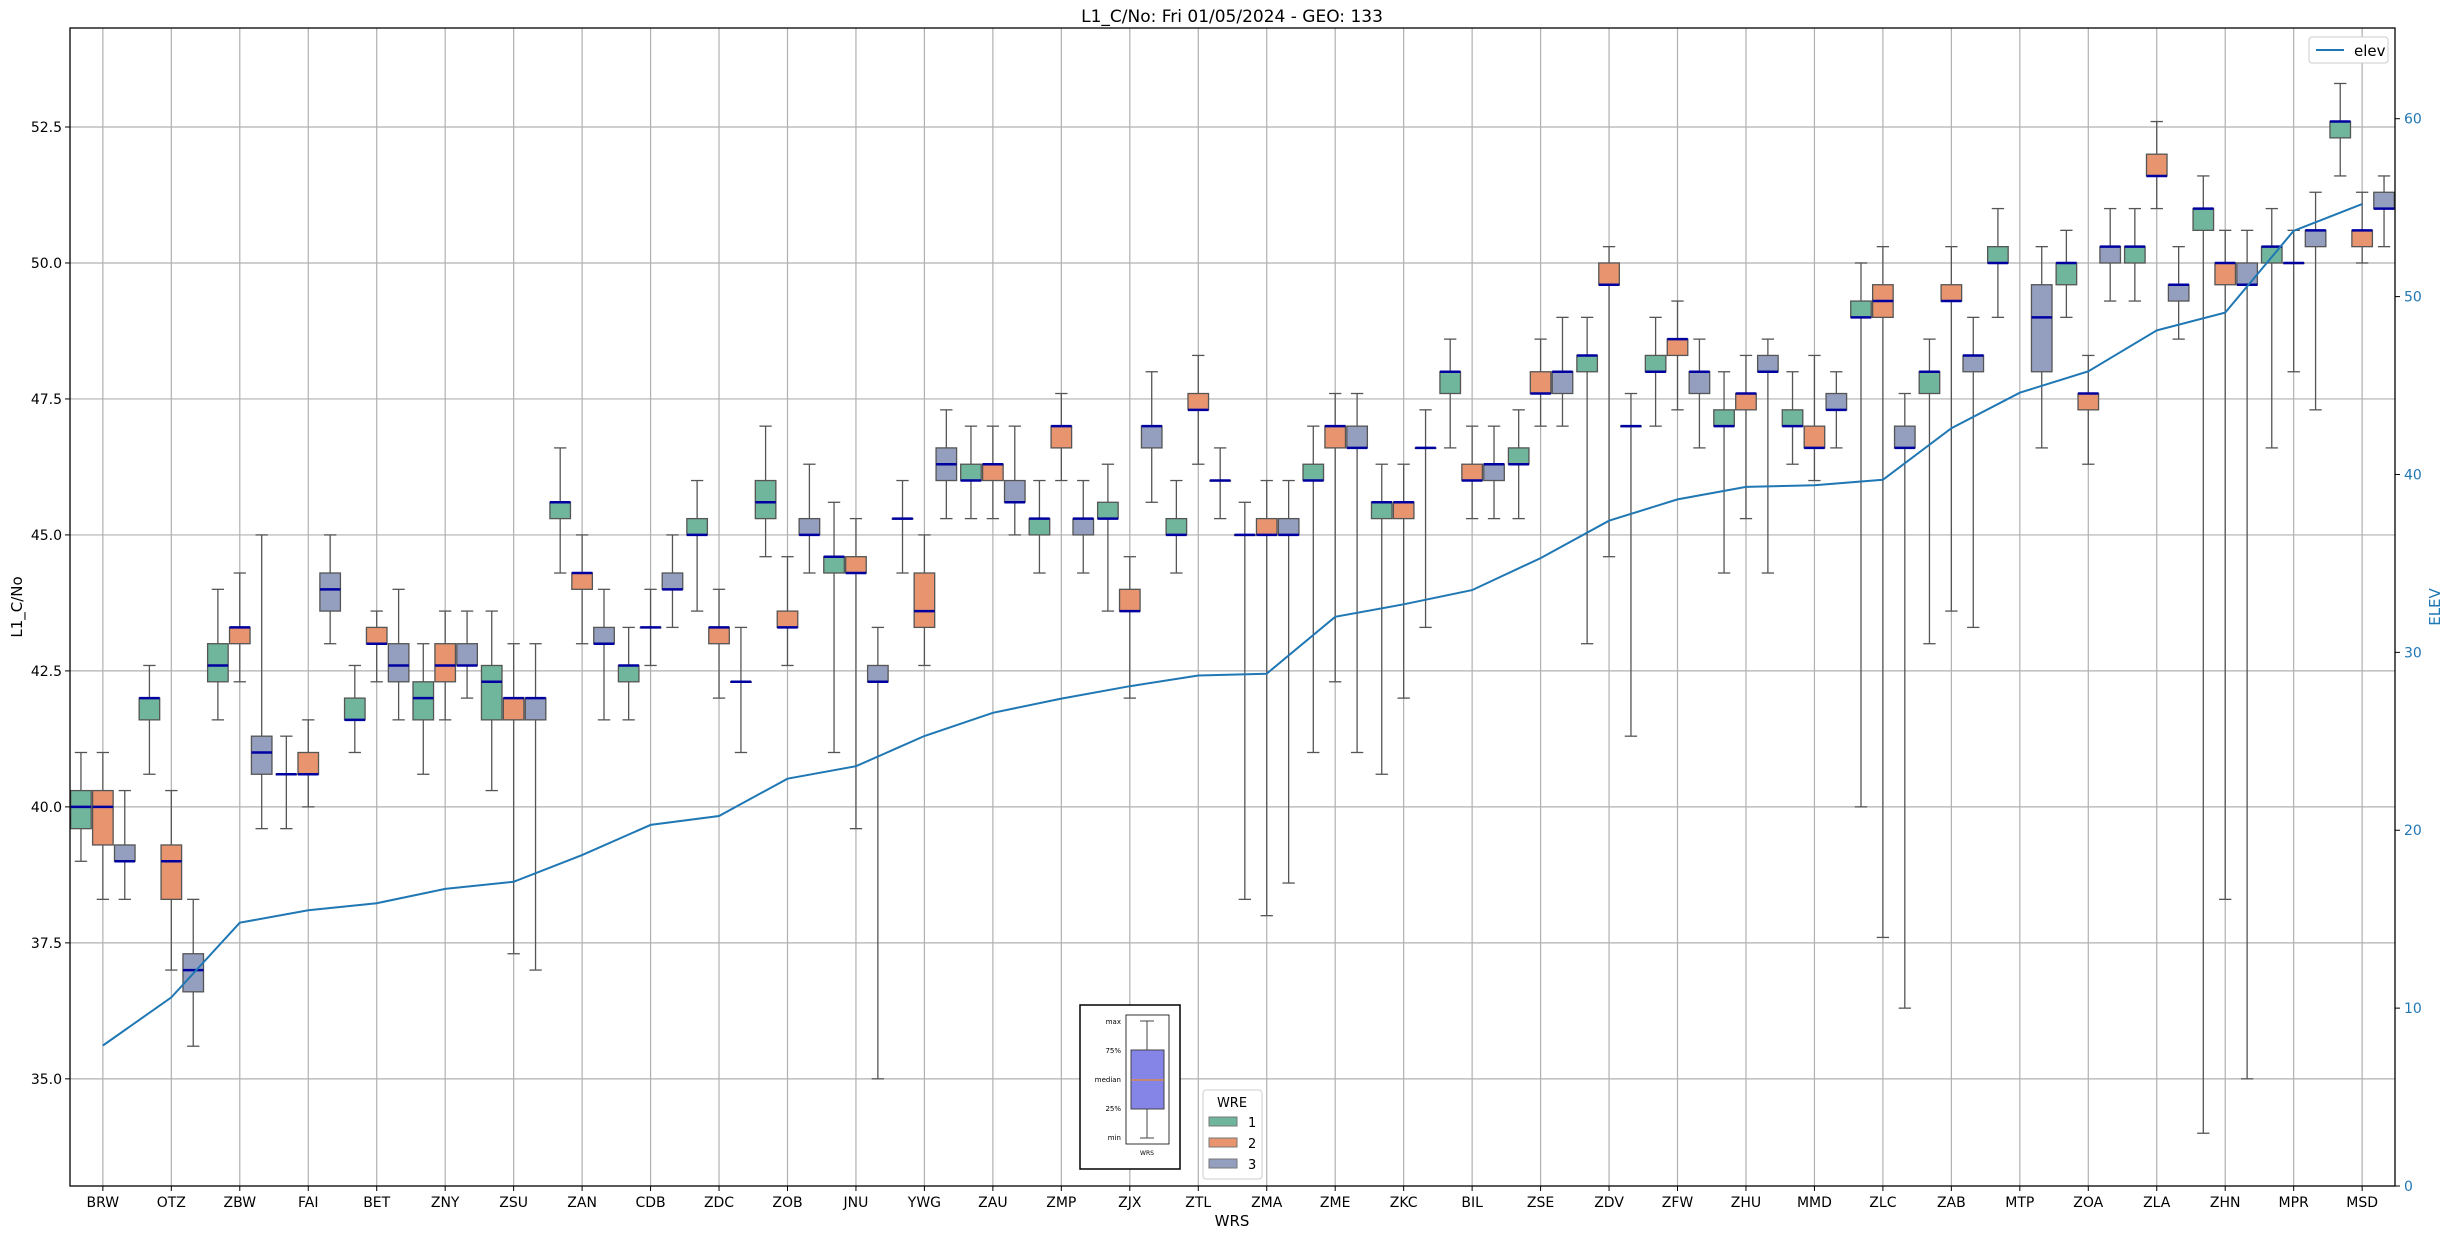 The height and width of the screenshot is (1238, 2452). Describe the element at coordinates (46, 536) in the screenshot. I see `y-tick-label: 45.0` at that location.